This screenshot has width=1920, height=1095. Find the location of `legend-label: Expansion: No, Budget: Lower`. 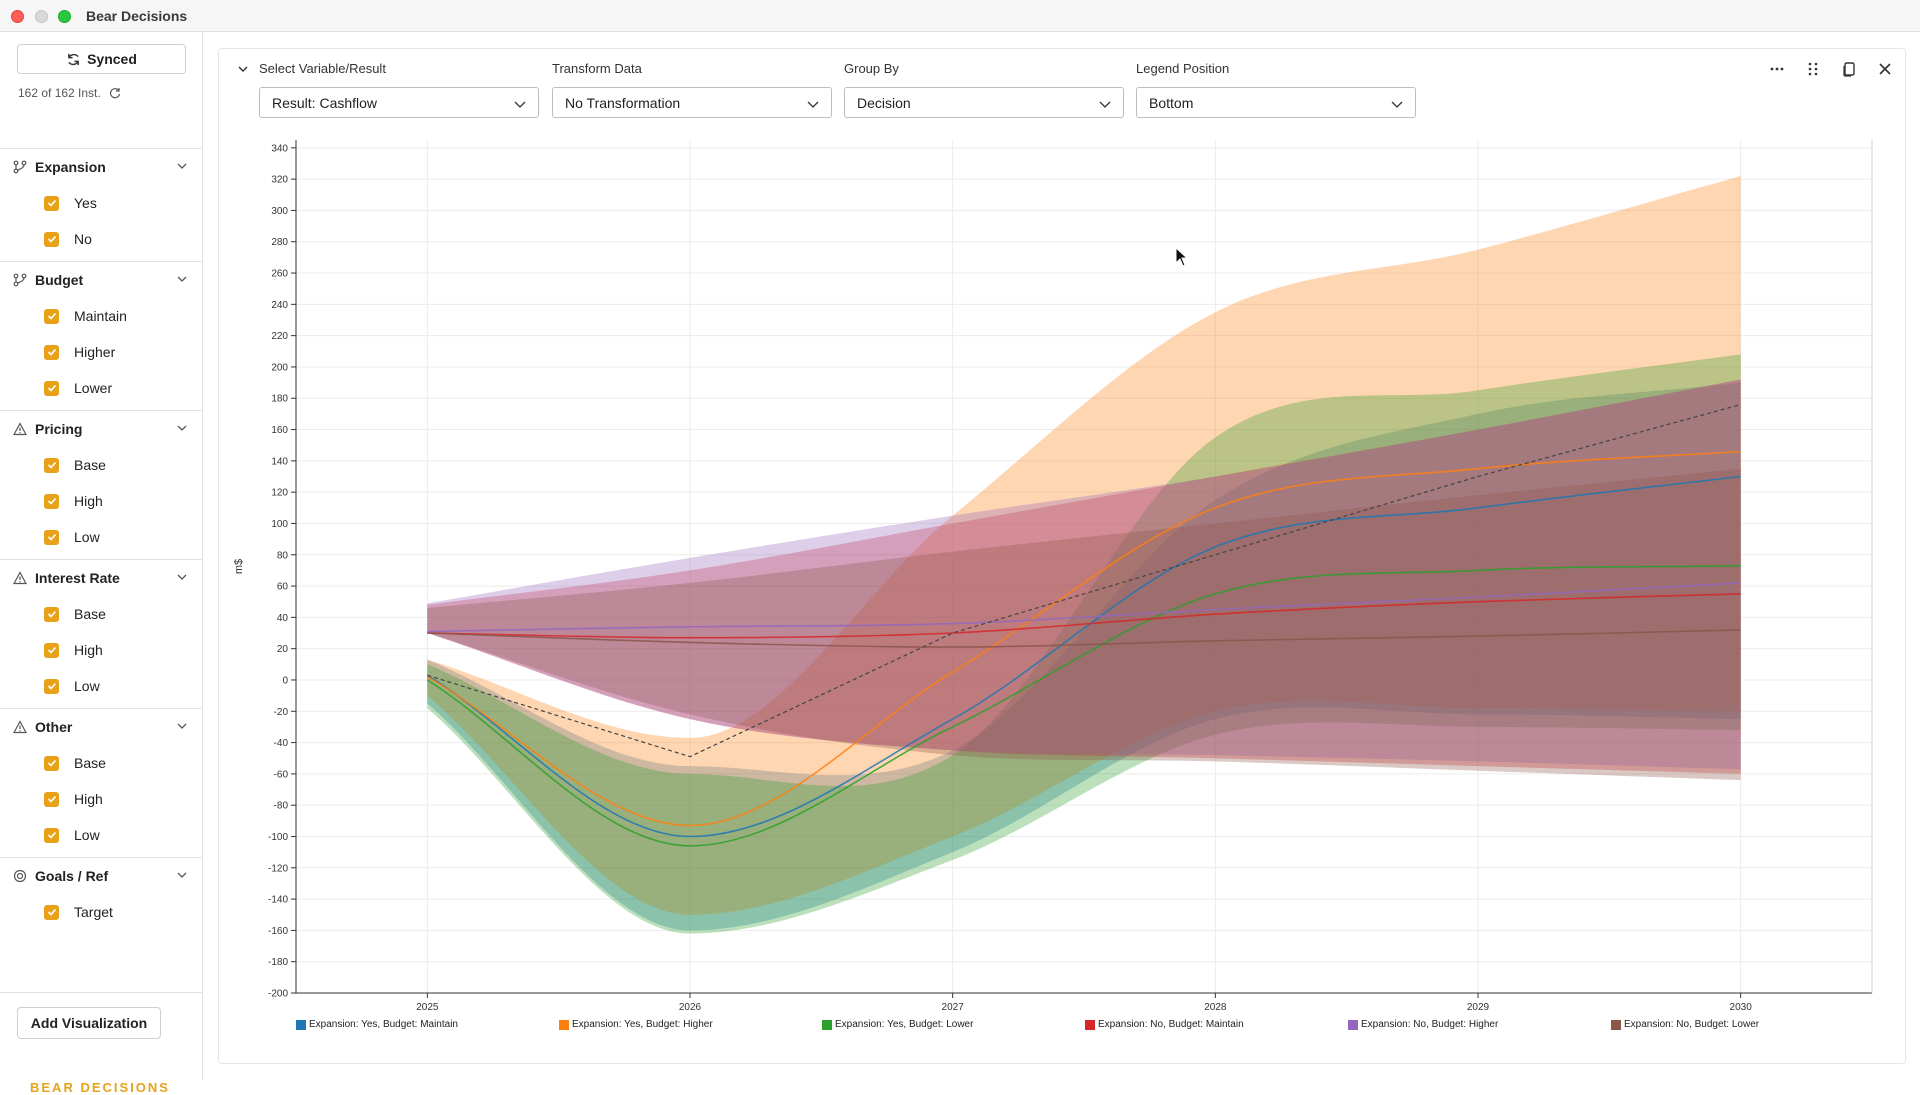

legend-label: Expansion: No, Budget: Lower is located at coordinates (1692, 1024).